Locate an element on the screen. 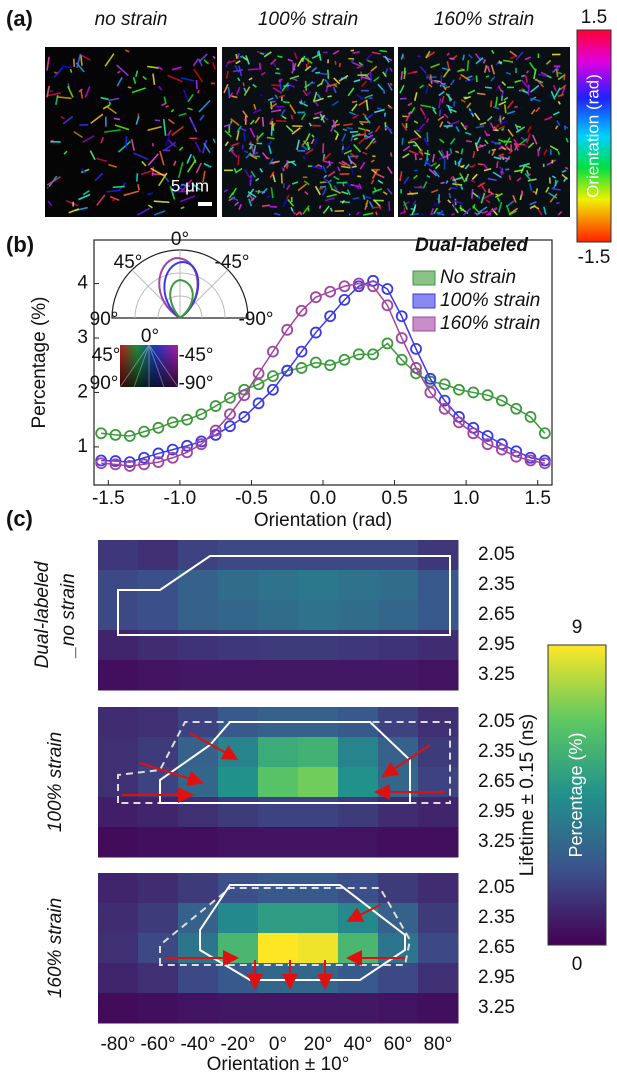  series-line is located at coordinates (323, 389).